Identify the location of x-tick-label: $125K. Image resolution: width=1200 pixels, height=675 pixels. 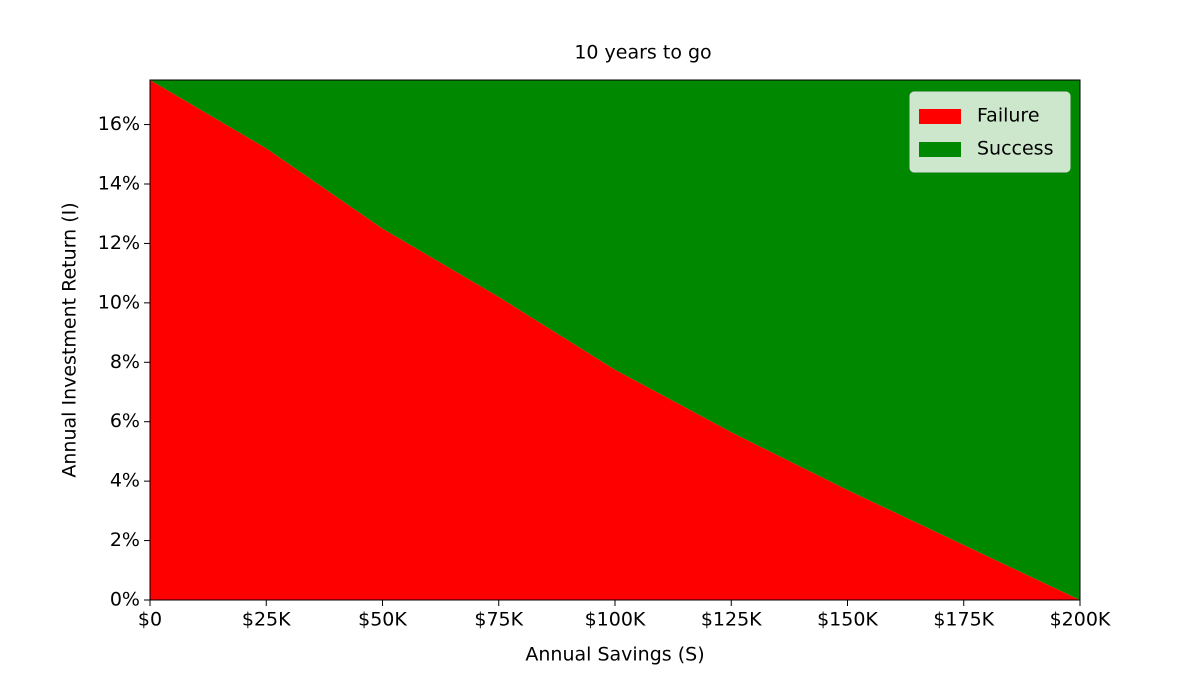
(731, 620).